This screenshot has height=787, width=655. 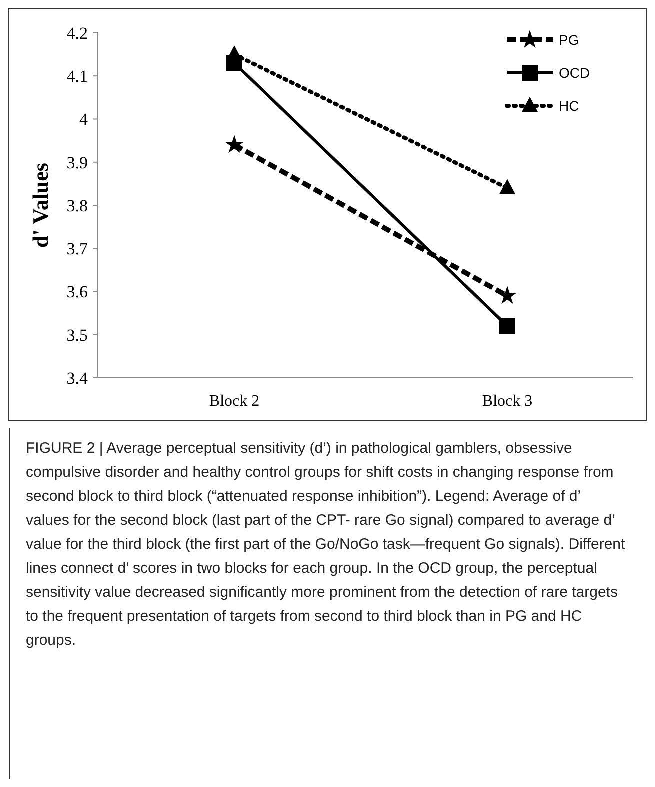 What do you see at coordinates (84, 120) in the screenshot?
I see `y-tick-label: 4` at bounding box center [84, 120].